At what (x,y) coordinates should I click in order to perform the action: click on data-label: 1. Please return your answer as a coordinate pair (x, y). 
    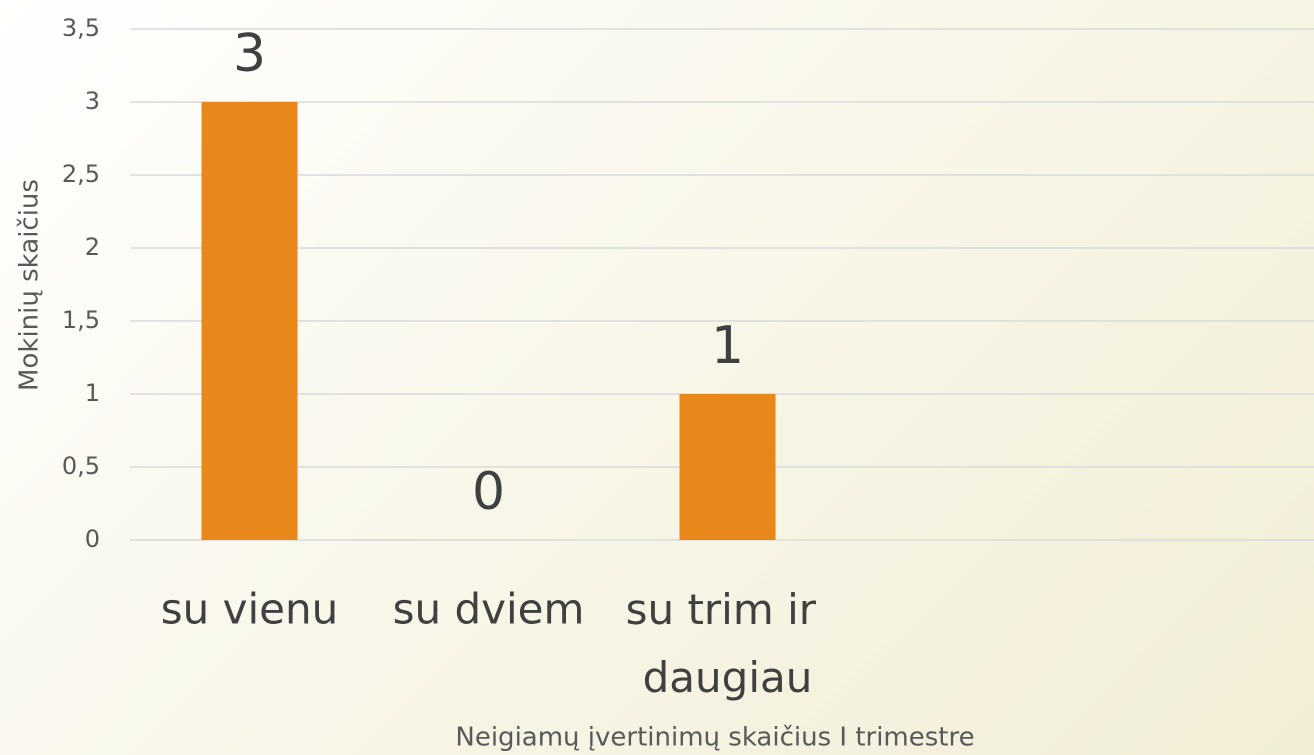
    Looking at the image, I should click on (727, 346).